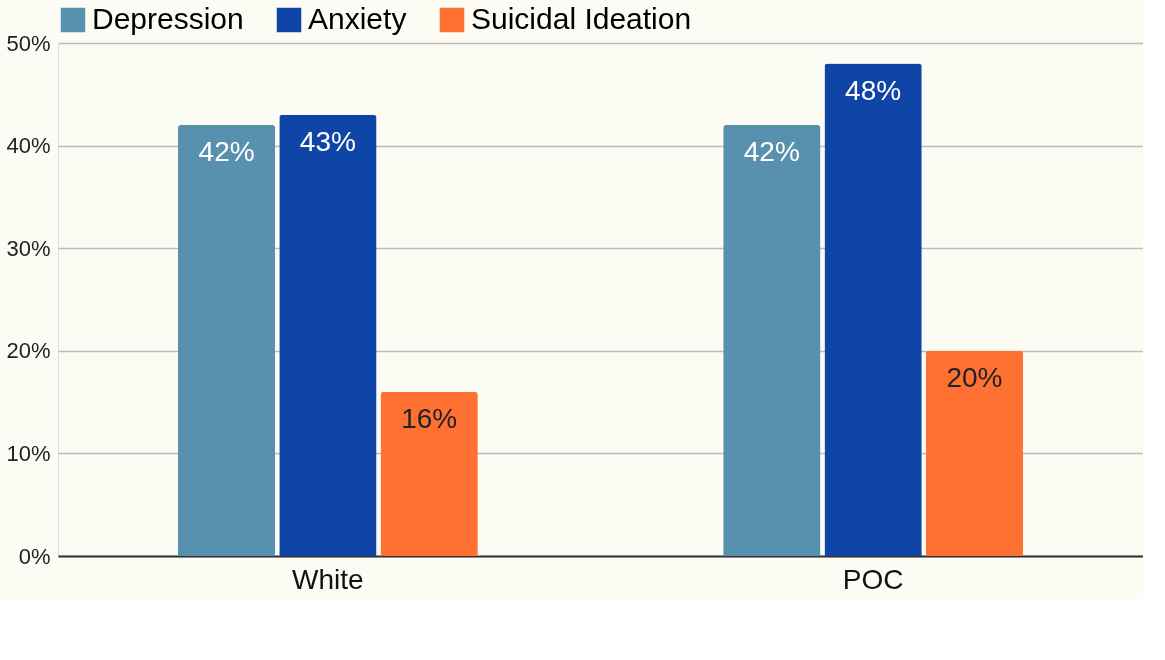  Describe the element at coordinates (873, 579) in the screenshot. I see `x-tick-label: POC` at that location.